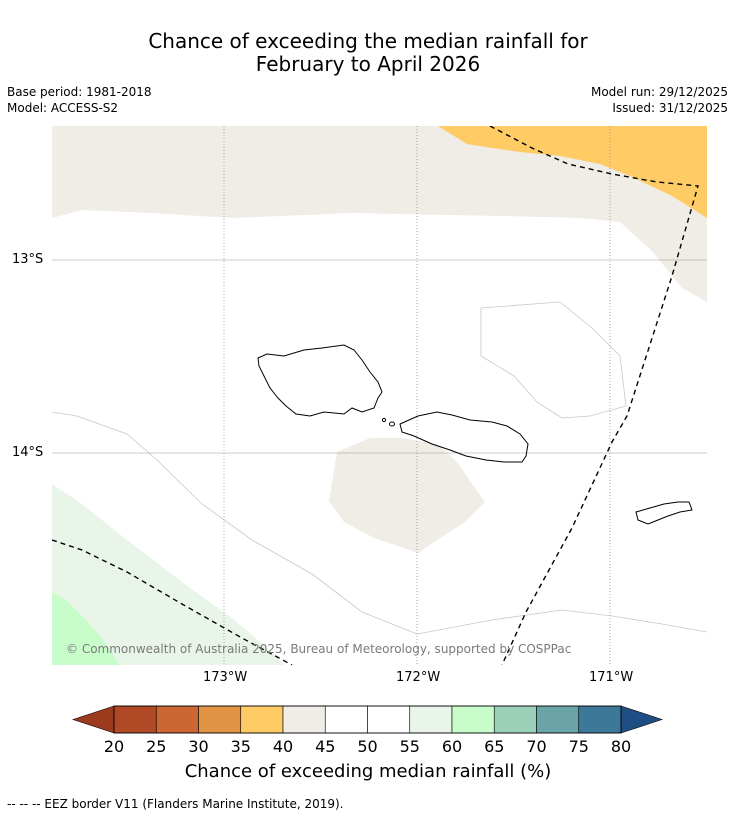  Describe the element at coordinates (659, 100) in the screenshot. I see `metadata-right: Model run: 29/12/2025 Issued: 31/12/2025` at that location.